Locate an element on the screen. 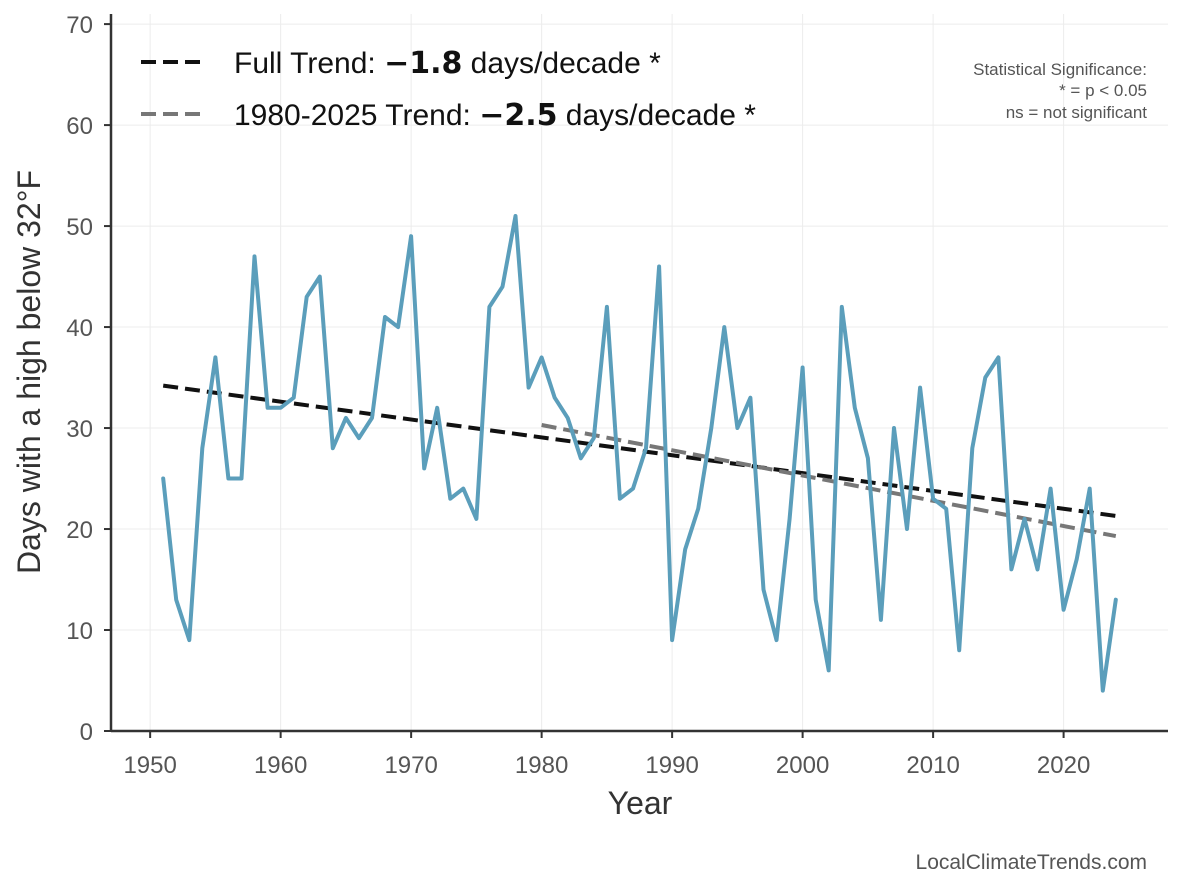 The image size is (1184, 889). x-tick-label: 2010 is located at coordinates (932, 765).